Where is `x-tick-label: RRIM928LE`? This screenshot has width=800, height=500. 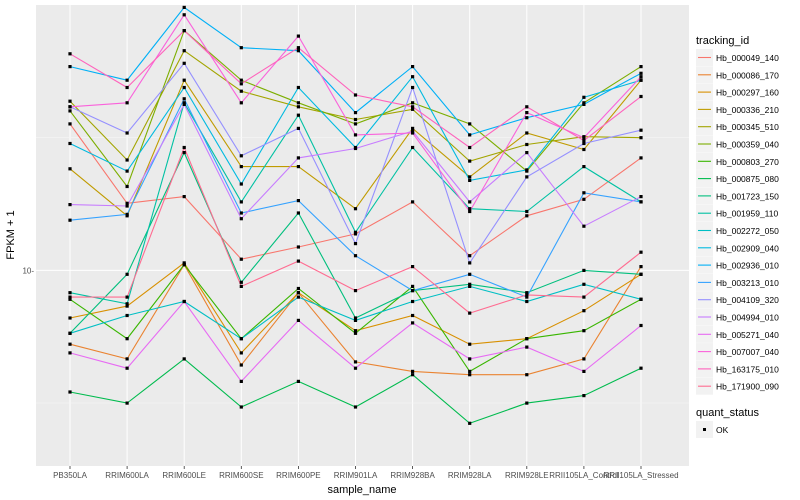
x-tick-label: RRIM928LE is located at coordinates (527, 475).